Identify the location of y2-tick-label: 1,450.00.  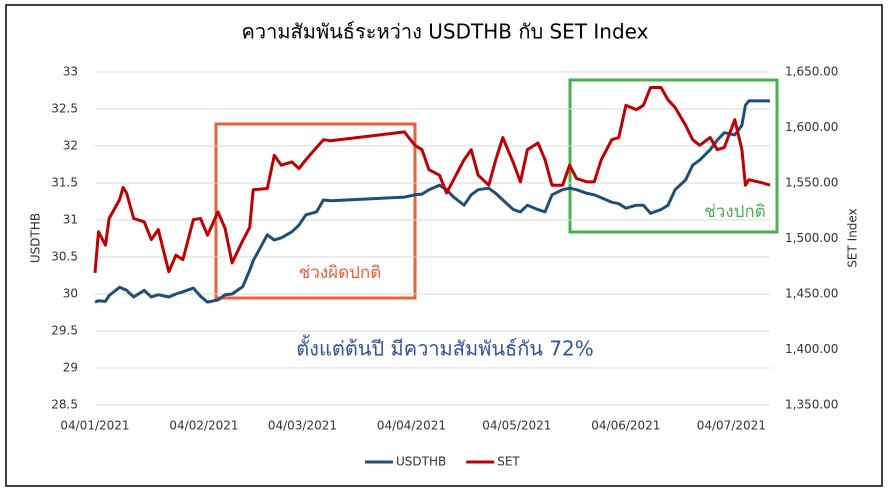
(811, 294).